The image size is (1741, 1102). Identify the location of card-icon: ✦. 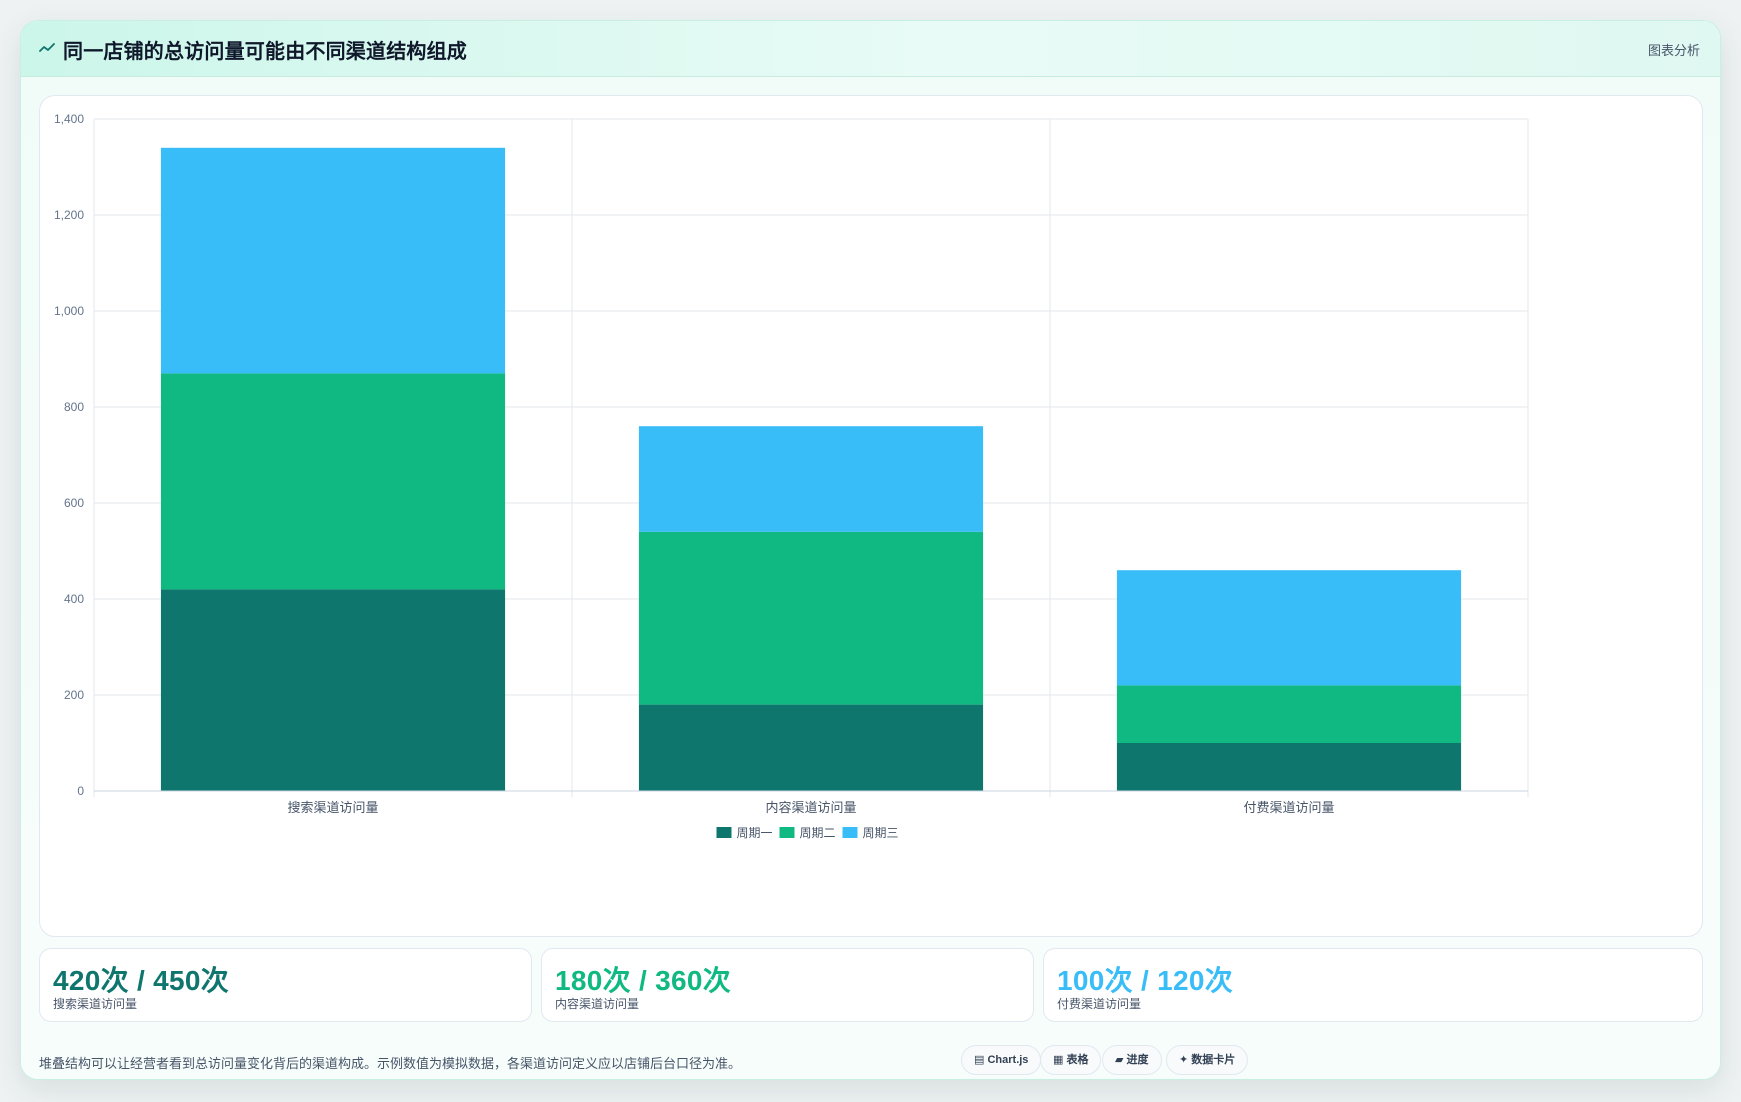
(1184, 1060).